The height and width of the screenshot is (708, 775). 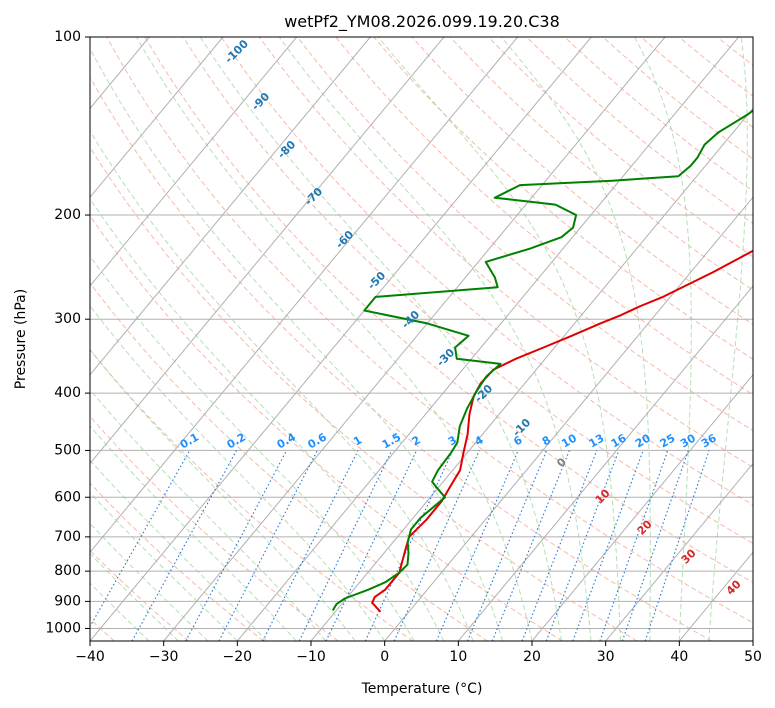 What do you see at coordinates (679, 657) in the screenshot?
I see `x-tick-label: 40` at bounding box center [679, 657].